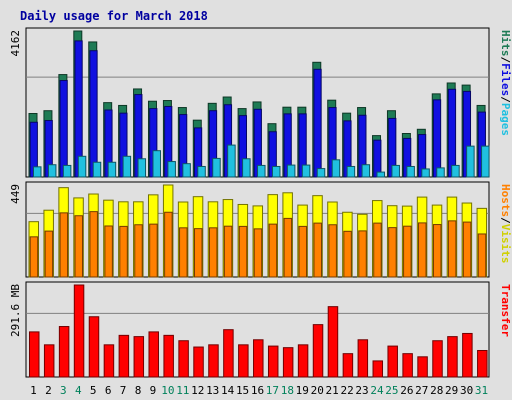  I want to click on x-tick-label: 18, so click(287, 390).